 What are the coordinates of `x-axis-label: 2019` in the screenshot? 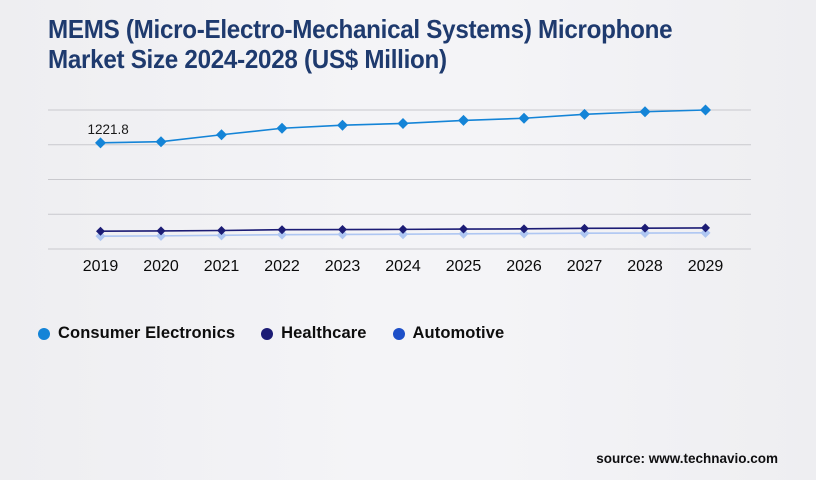 It's located at (101, 266).